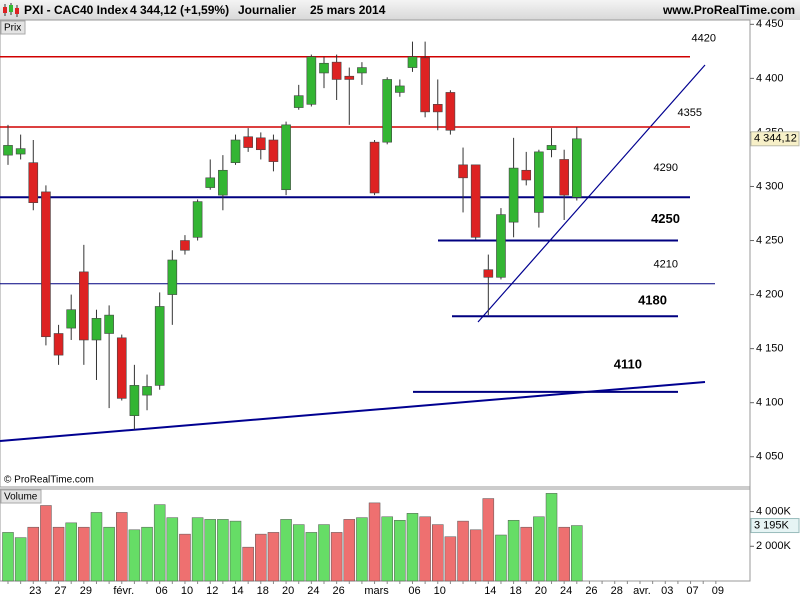  What do you see at coordinates (263, 591) in the screenshot?
I see `x-tick-label: 18` at bounding box center [263, 591].